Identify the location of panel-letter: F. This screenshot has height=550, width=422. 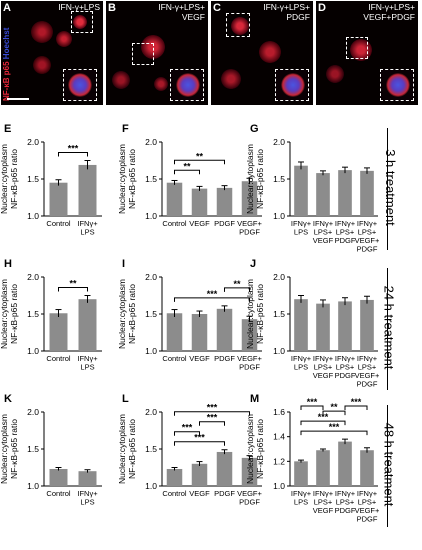
(125, 129).